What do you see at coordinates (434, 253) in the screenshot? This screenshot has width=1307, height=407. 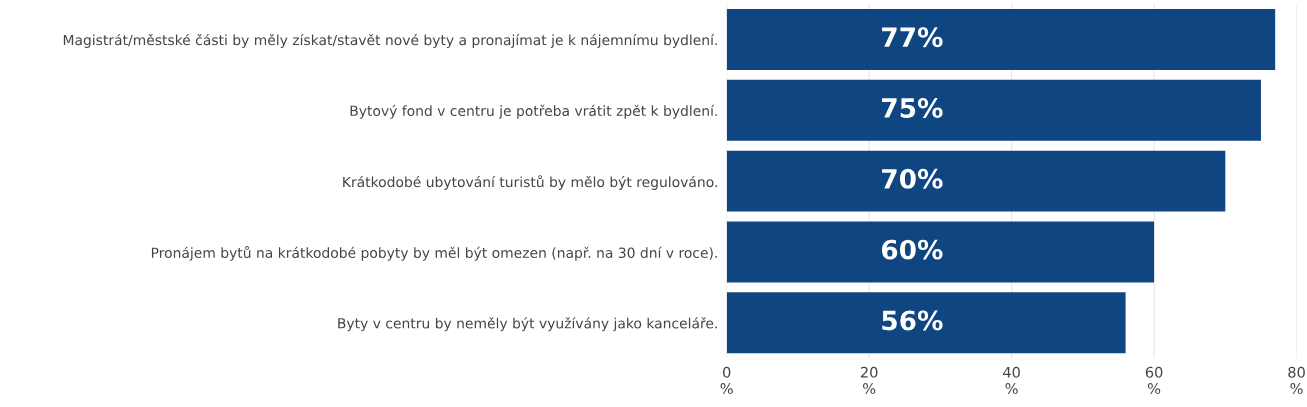 I see `y-tick-label: Pronájem bytů na krátkodobé pobyty by měl být omezen (např. na 30 dní v roce).` at bounding box center [434, 253].